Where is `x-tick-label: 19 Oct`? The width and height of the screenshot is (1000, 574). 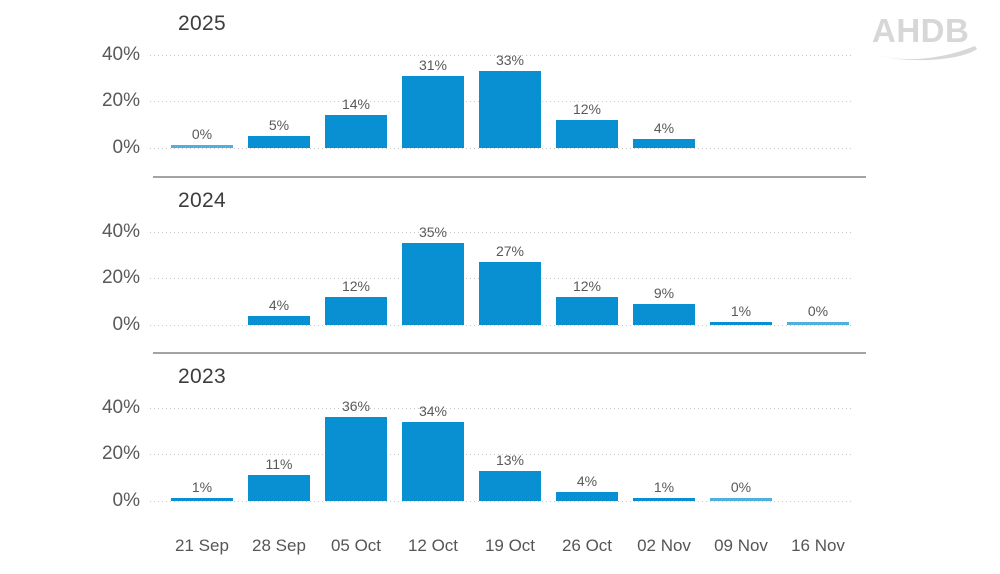 x-tick-label: 19 Oct is located at coordinates (510, 545).